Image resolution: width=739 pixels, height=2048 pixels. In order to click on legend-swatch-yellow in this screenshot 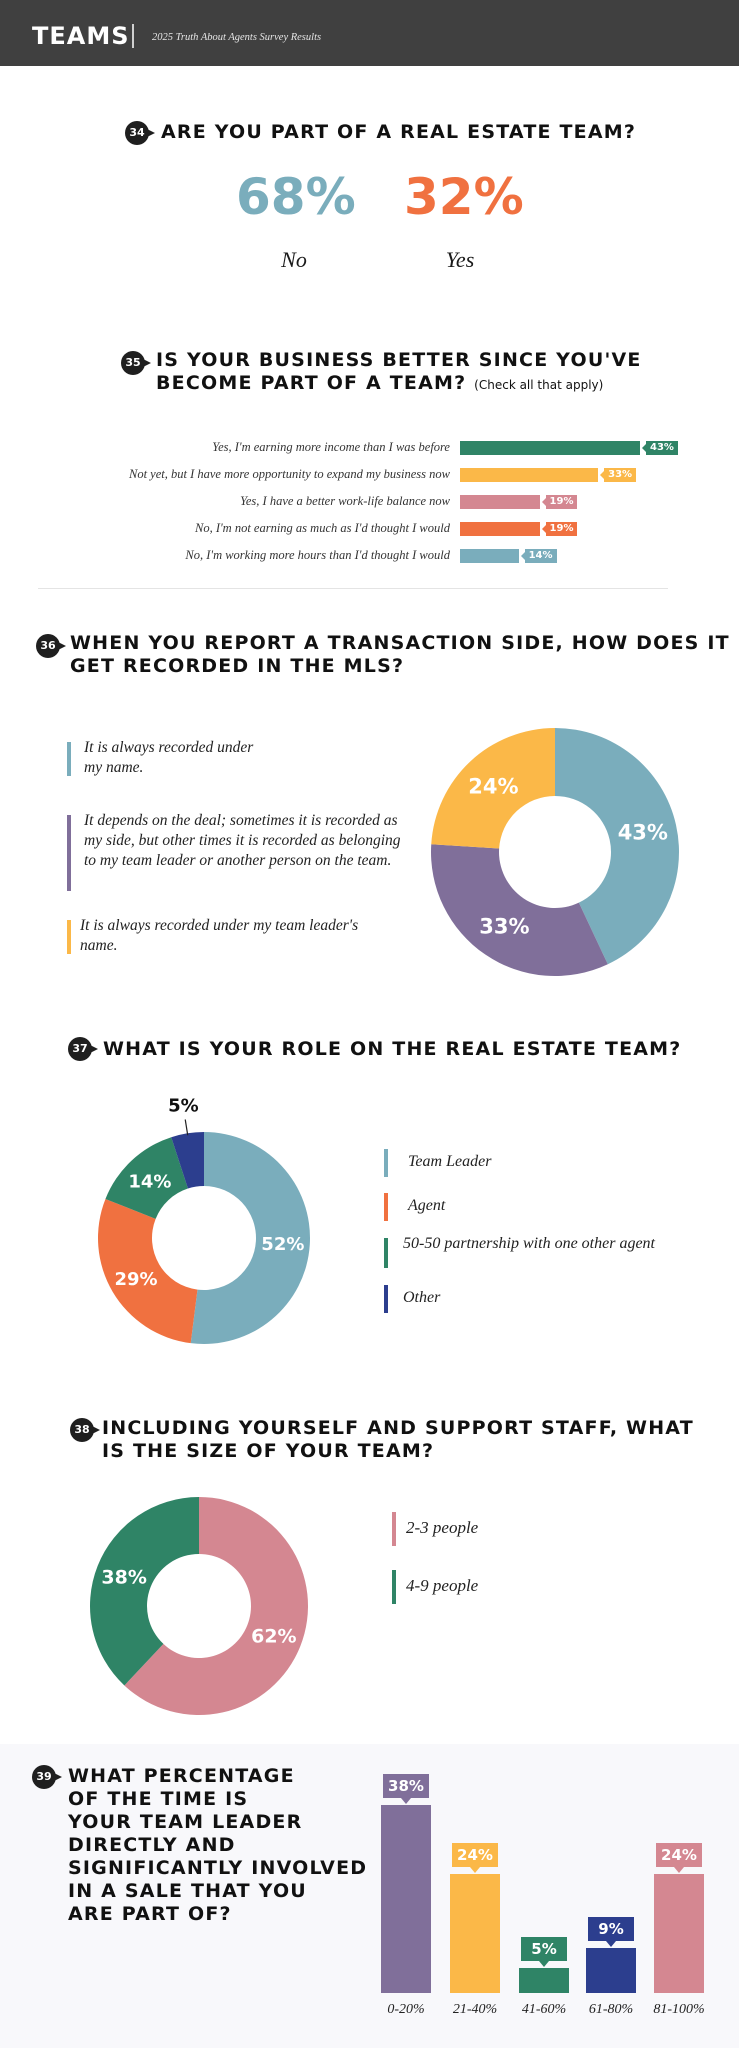, I will do `click(69, 937)`.